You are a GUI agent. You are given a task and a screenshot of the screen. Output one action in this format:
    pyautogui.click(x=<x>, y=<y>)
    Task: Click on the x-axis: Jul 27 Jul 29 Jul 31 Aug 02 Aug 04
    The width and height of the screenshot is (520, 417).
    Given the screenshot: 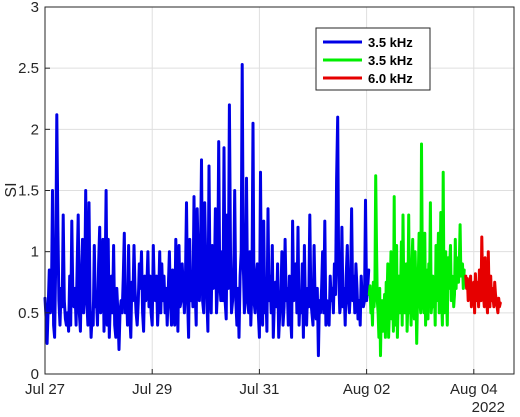 What is the action you would take?
    pyautogui.click(x=261, y=383)
    